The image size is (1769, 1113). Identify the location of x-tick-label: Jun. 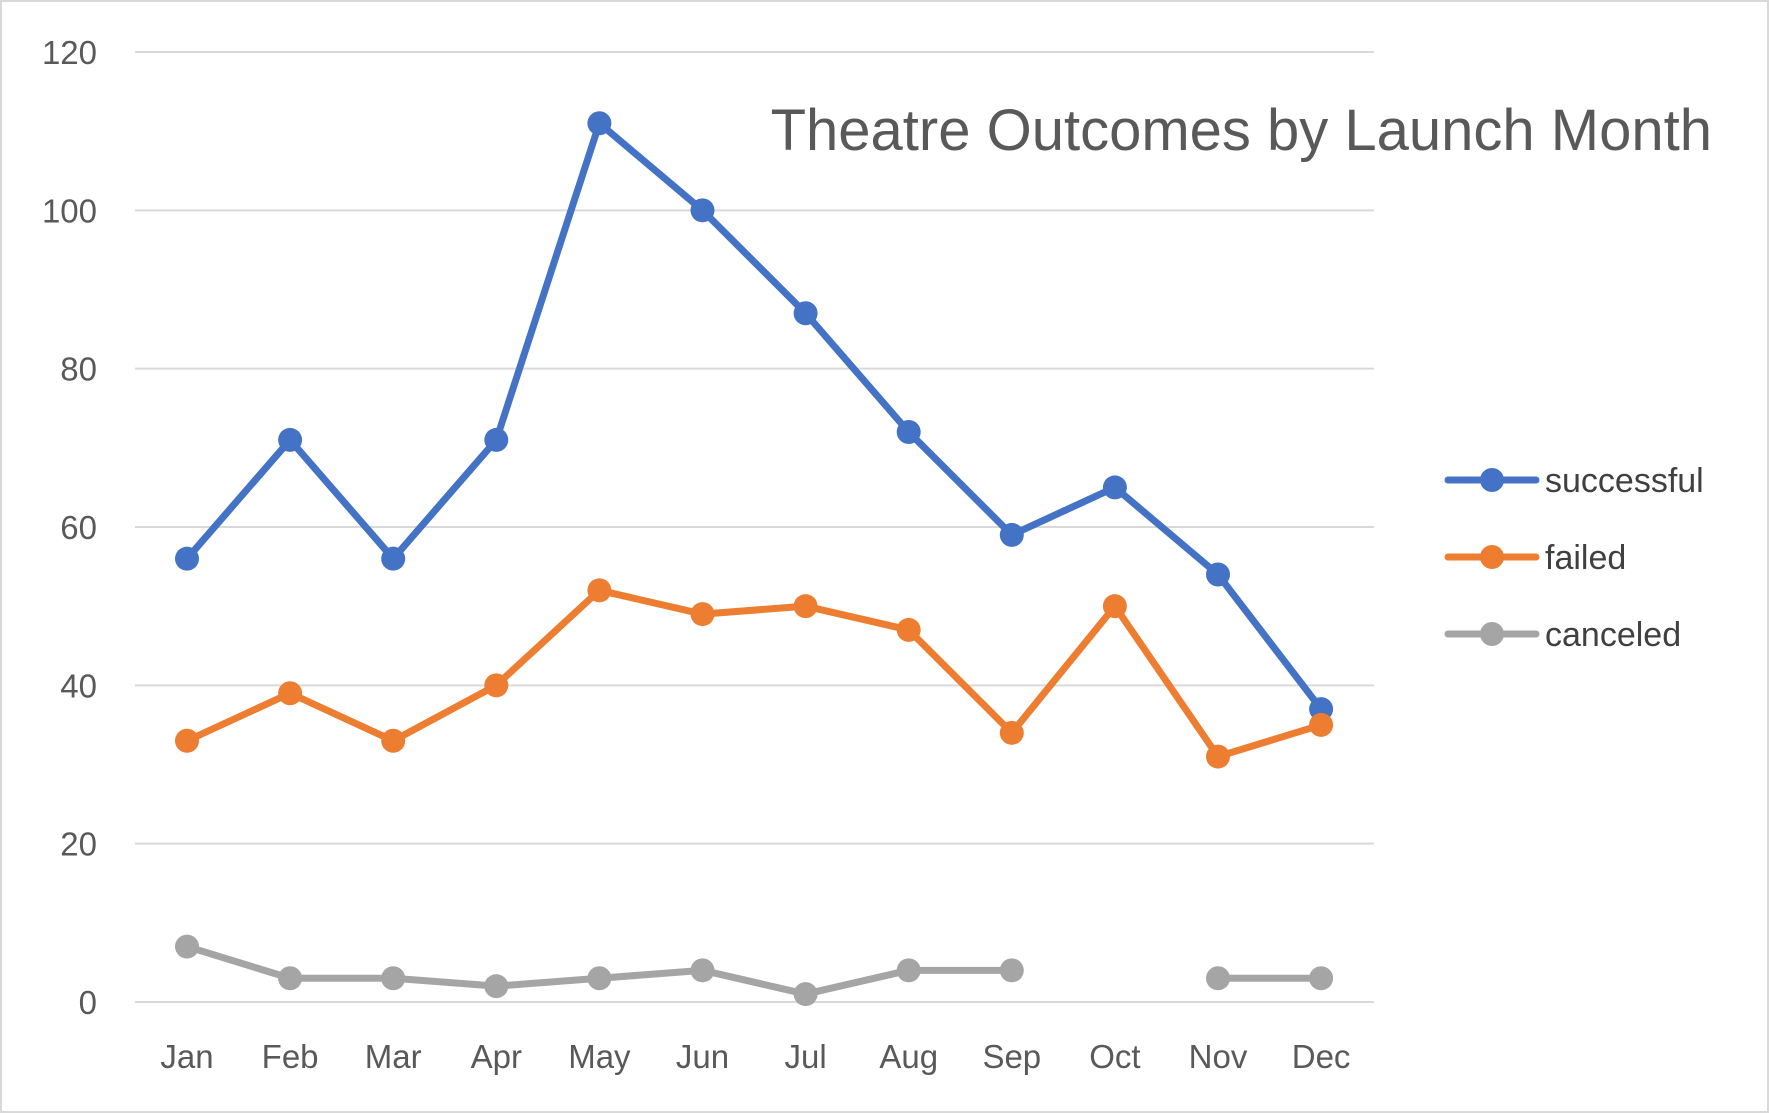
(702, 1056).